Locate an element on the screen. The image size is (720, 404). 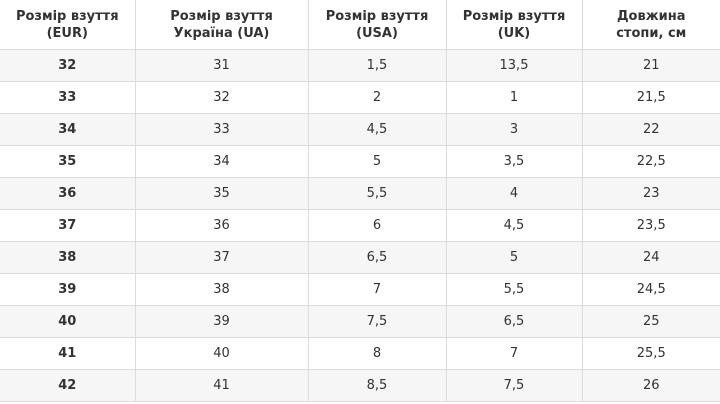
table-cell: 8 is located at coordinates (377, 353).